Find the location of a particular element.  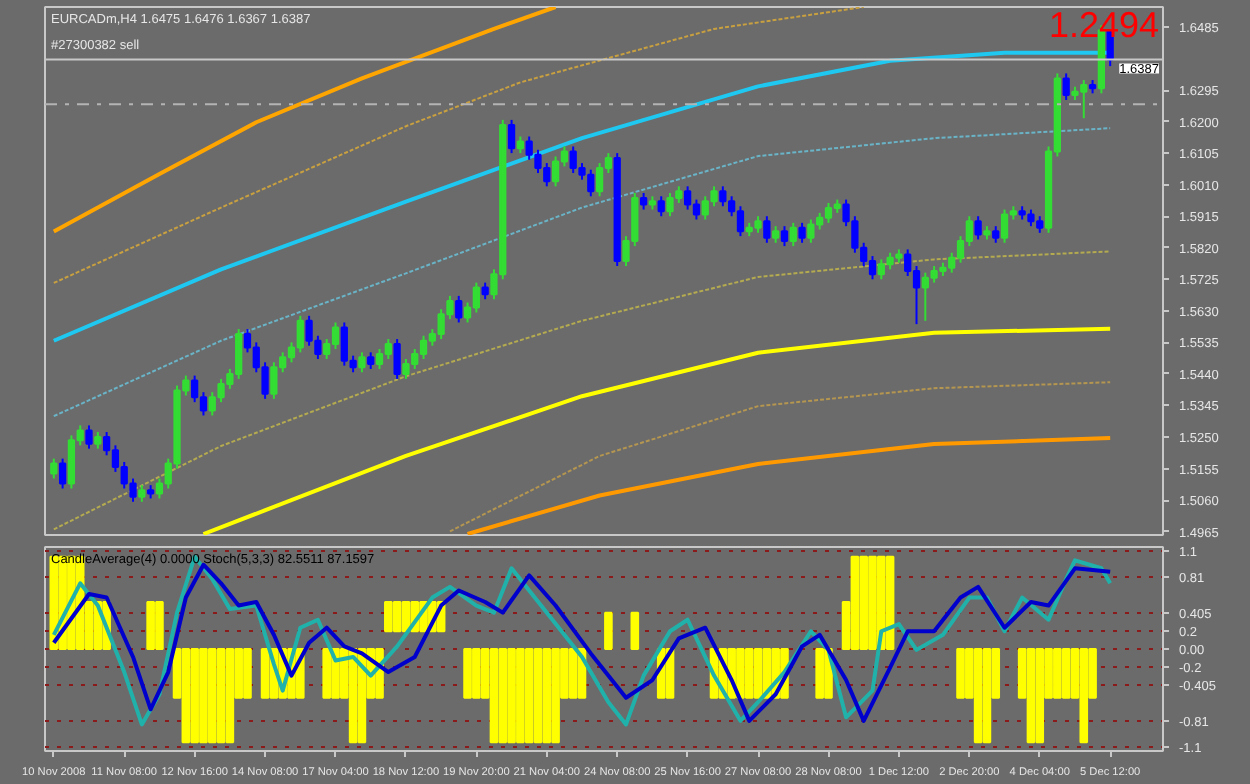

annotation: 1.2494 is located at coordinates (1104, 25).